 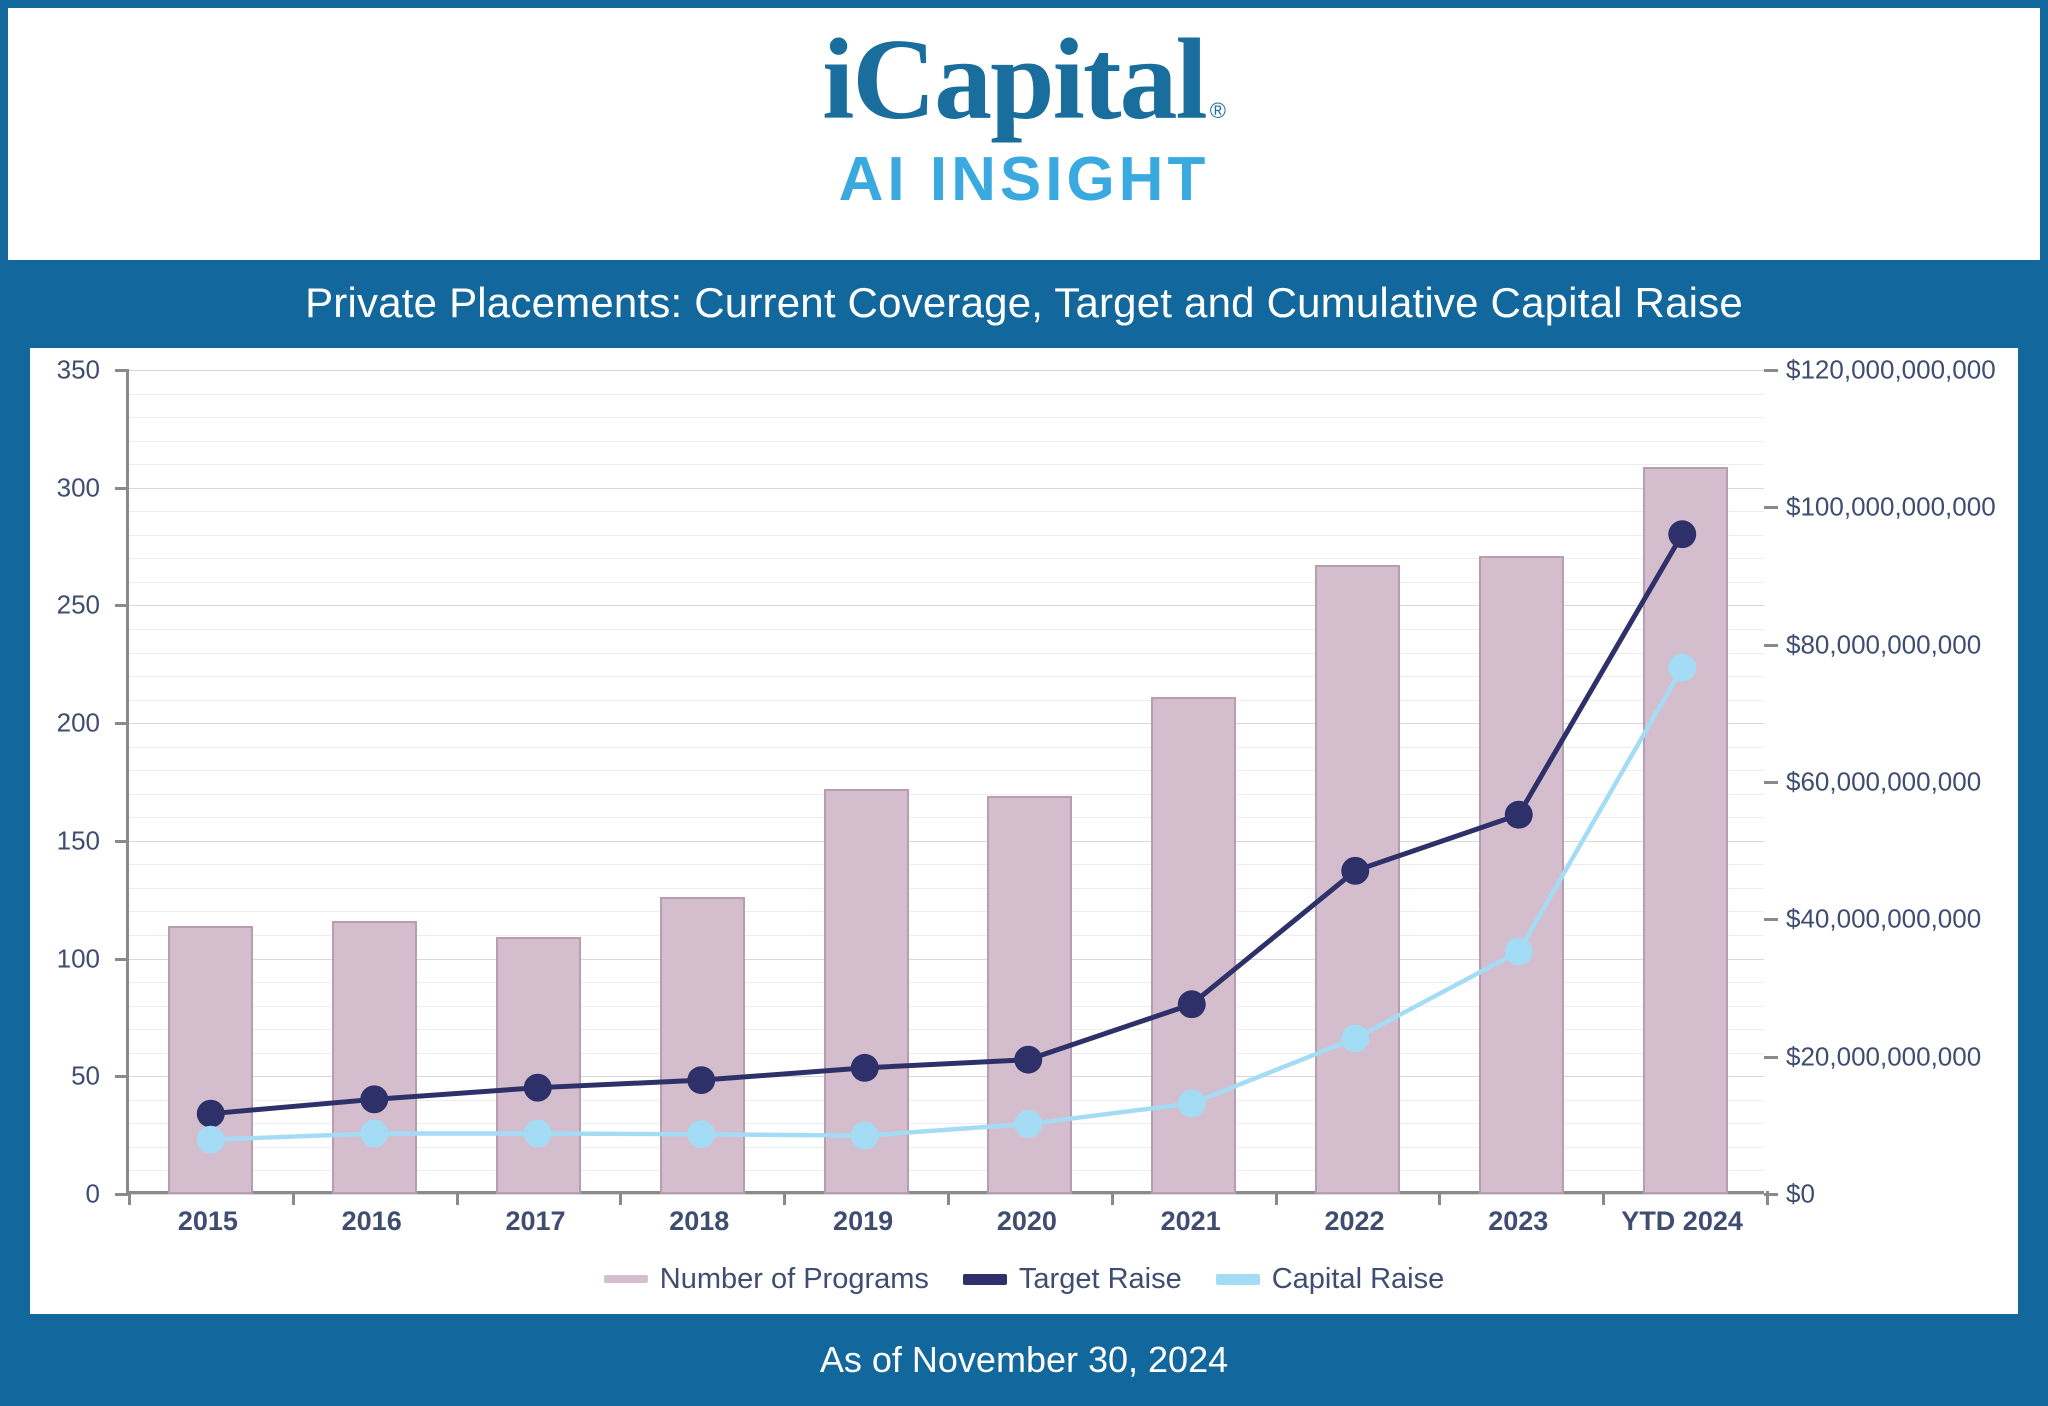 I want to click on right-axis-tick-label: $0, so click(x=1800, y=1193).